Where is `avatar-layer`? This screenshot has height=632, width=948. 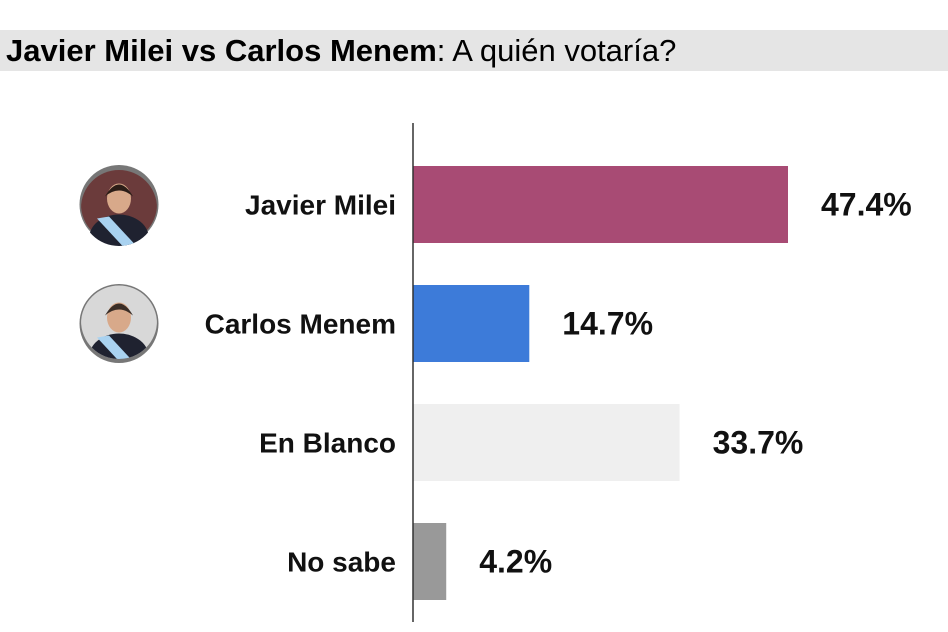 avatar-layer is located at coordinates (119, 264).